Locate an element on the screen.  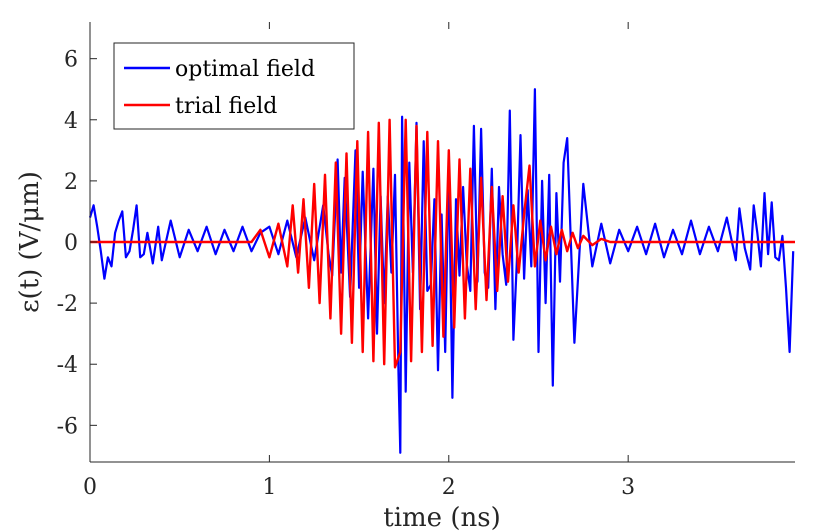
y-tick-label: -2 is located at coordinates (67, 304).